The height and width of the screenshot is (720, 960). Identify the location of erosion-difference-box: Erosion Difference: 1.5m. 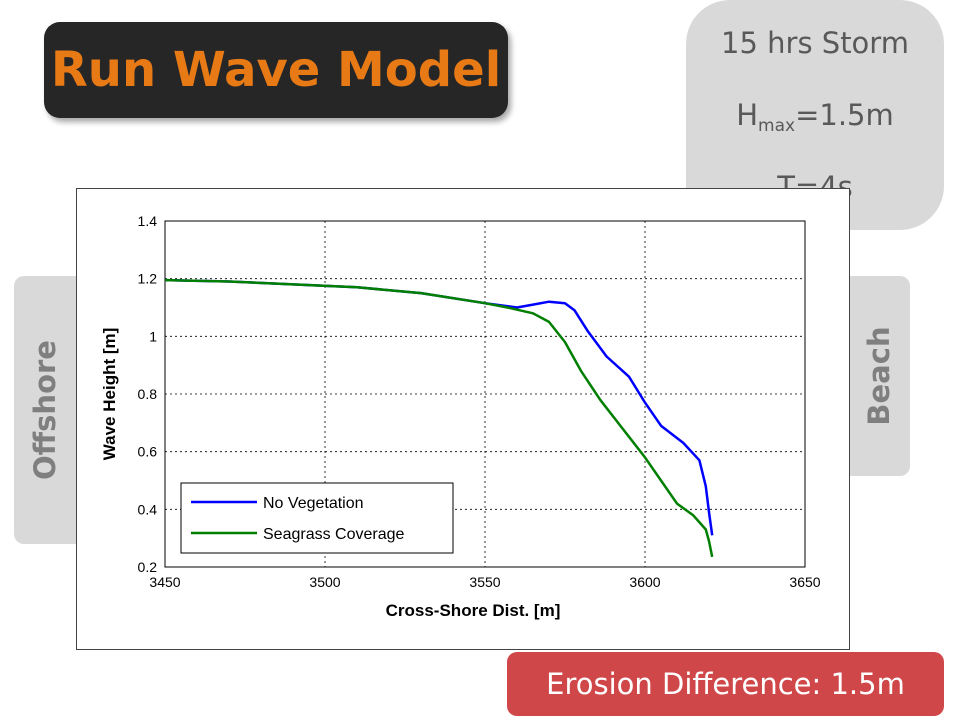
(725, 684).